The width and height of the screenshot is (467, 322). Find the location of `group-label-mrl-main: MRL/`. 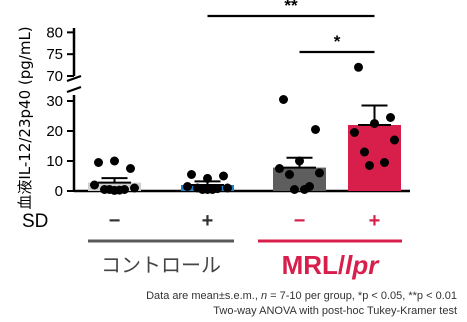

group-label-mrl-main: MRL/ is located at coordinates (314, 265).